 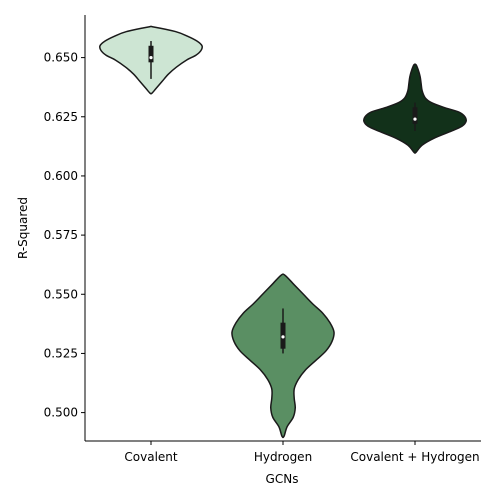 What do you see at coordinates (61, 413) in the screenshot?
I see `y-tick-label: 0.500` at bounding box center [61, 413].